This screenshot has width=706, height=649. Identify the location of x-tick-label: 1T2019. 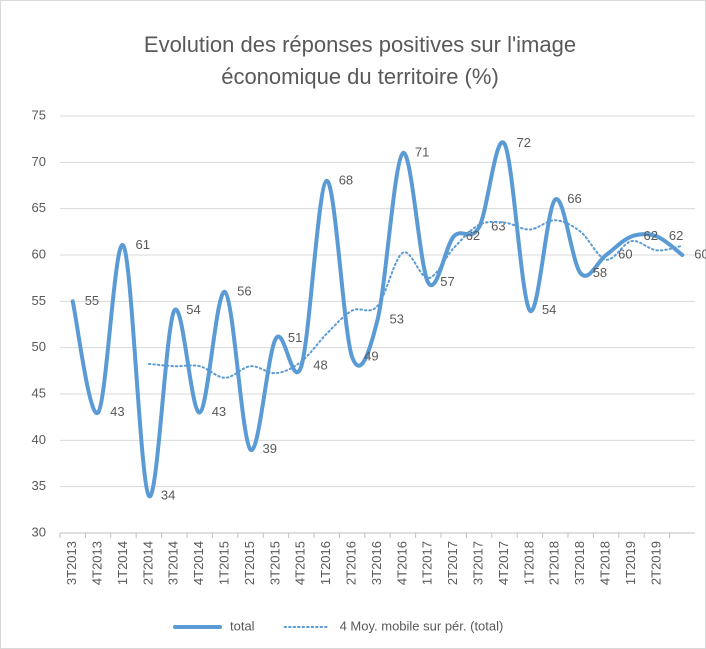
(630, 563).